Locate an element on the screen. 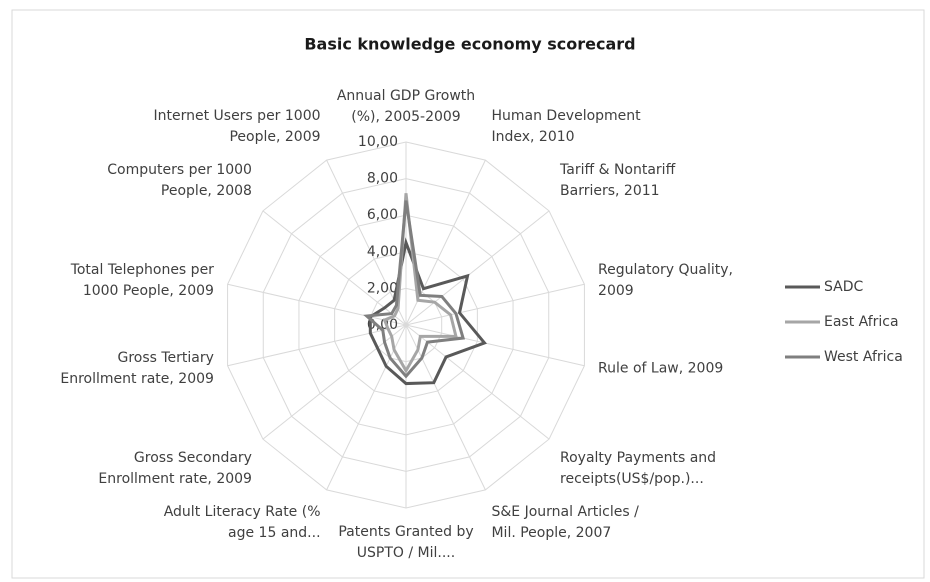  legend-label: SADC is located at coordinates (844, 287).